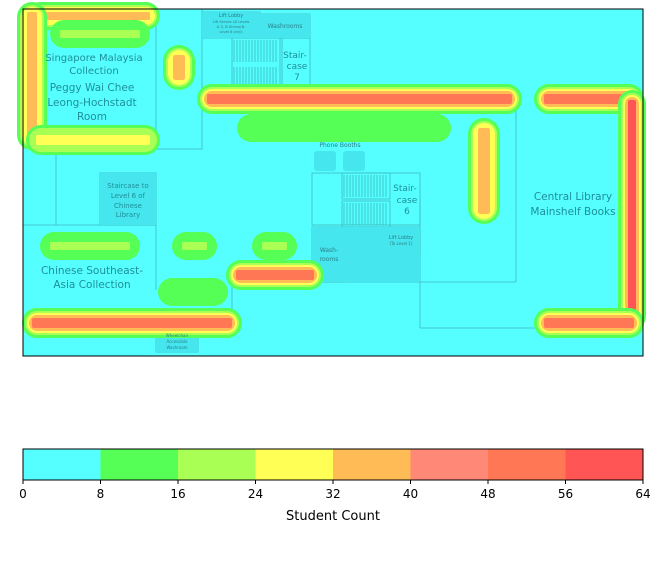 This screenshot has width=670, height=561. What do you see at coordinates (565, 494) in the screenshot?
I see `colorbar-tick-label: 56` at bounding box center [565, 494].